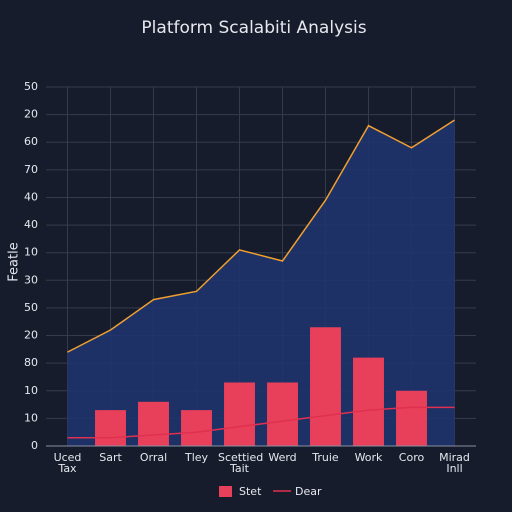 This screenshot has width=512, height=512. Describe the element at coordinates (282, 457) in the screenshot. I see `x-tick-label: Werd` at that location.